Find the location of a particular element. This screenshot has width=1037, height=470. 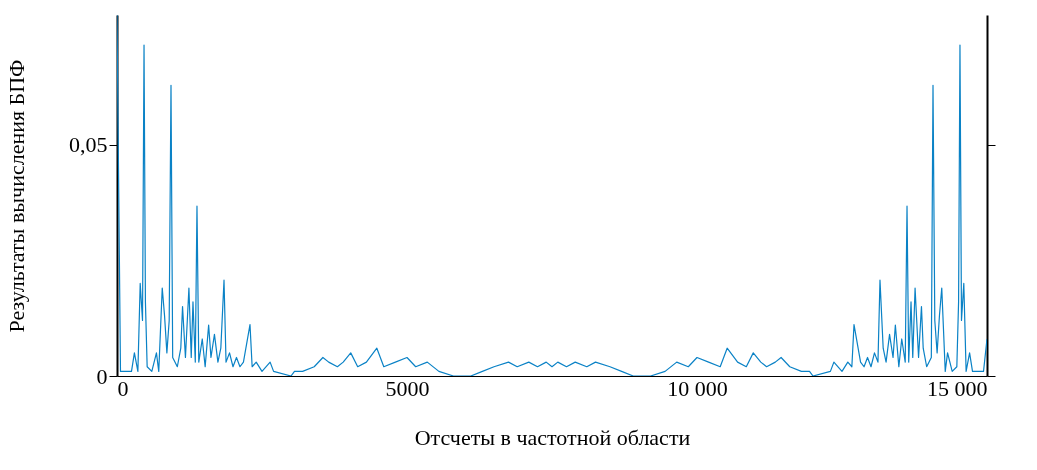

x-tick-label: 0 is located at coordinates (123, 388).